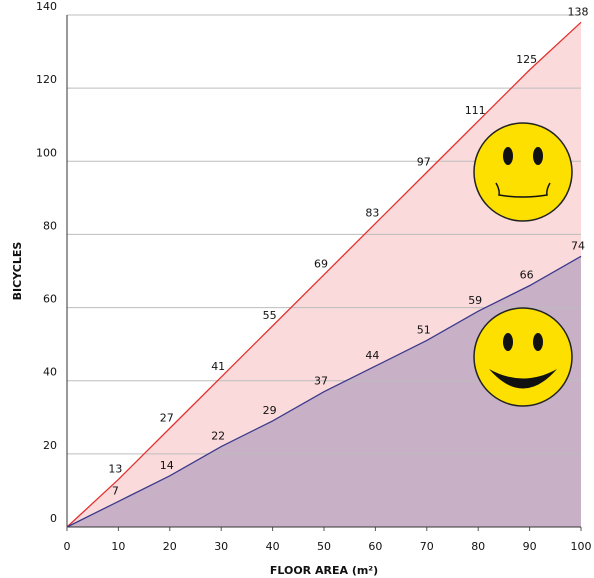 Image resolution: width=594 pixels, height=578 pixels. What do you see at coordinates (118, 546) in the screenshot?
I see `x-tick-label: 10` at bounding box center [118, 546].